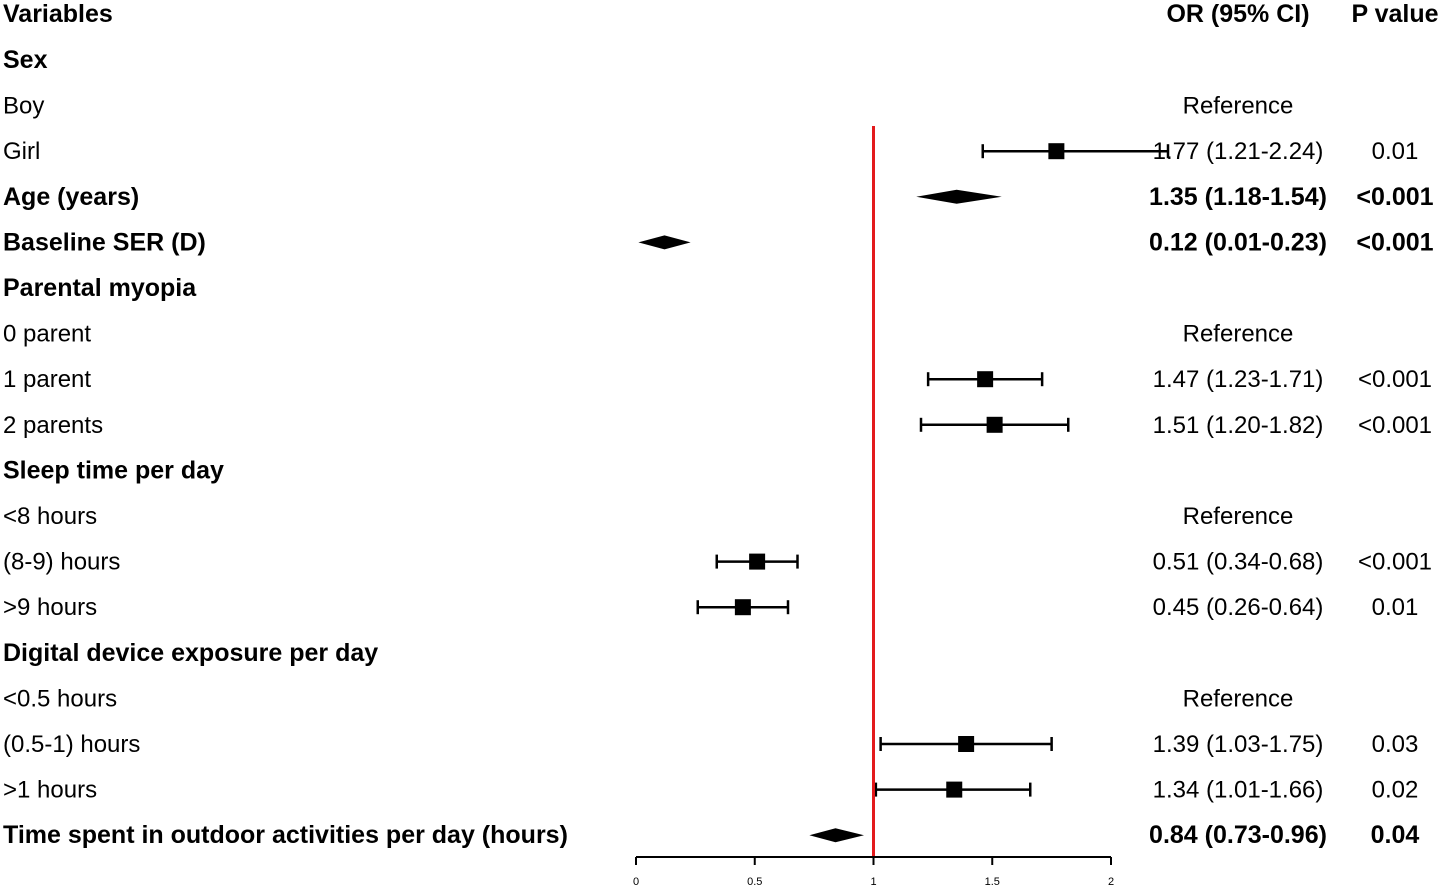 This screenshot has width=1446, height=888. What do you see at coordinates (1238, 835) in the screenshot?
I see `or-ci-label: 0.84 (0.73-0.96)` at bounding box center [1238, 835].